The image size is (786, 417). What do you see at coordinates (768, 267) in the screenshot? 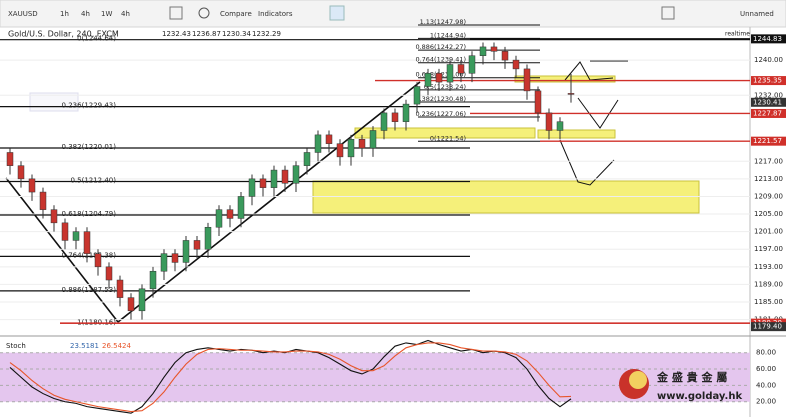
I see `y-tick-label: 1193.00` at bounding box center [768, 267].